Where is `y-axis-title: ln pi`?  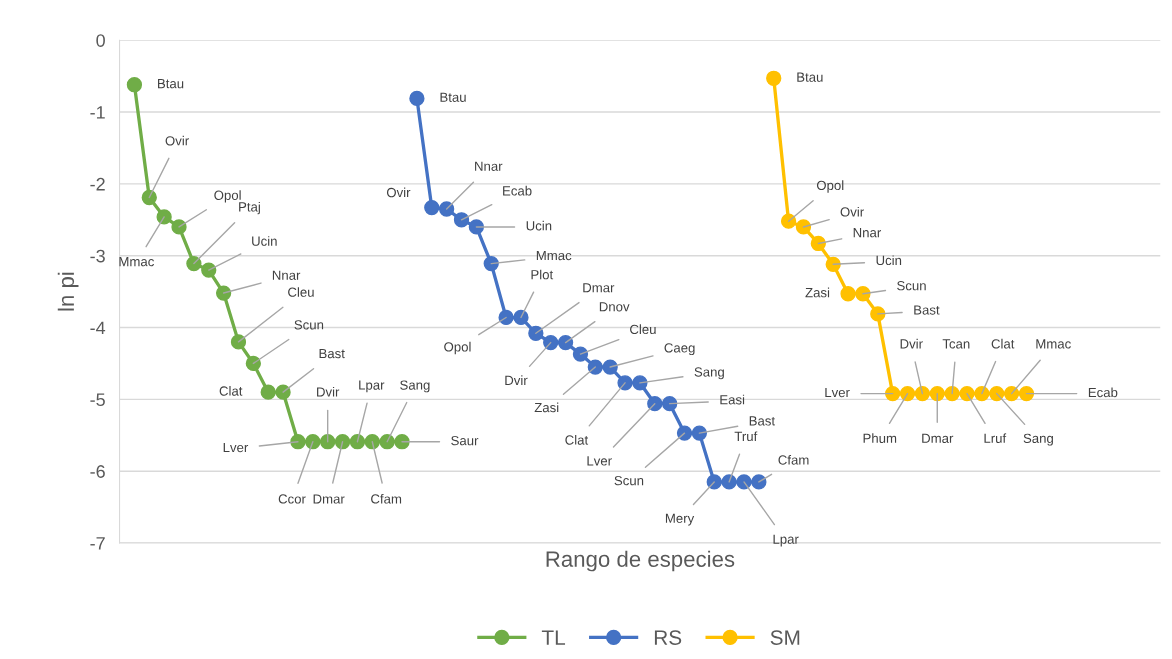 y-axis-title: ln pi is located at coordinates (68, 291).